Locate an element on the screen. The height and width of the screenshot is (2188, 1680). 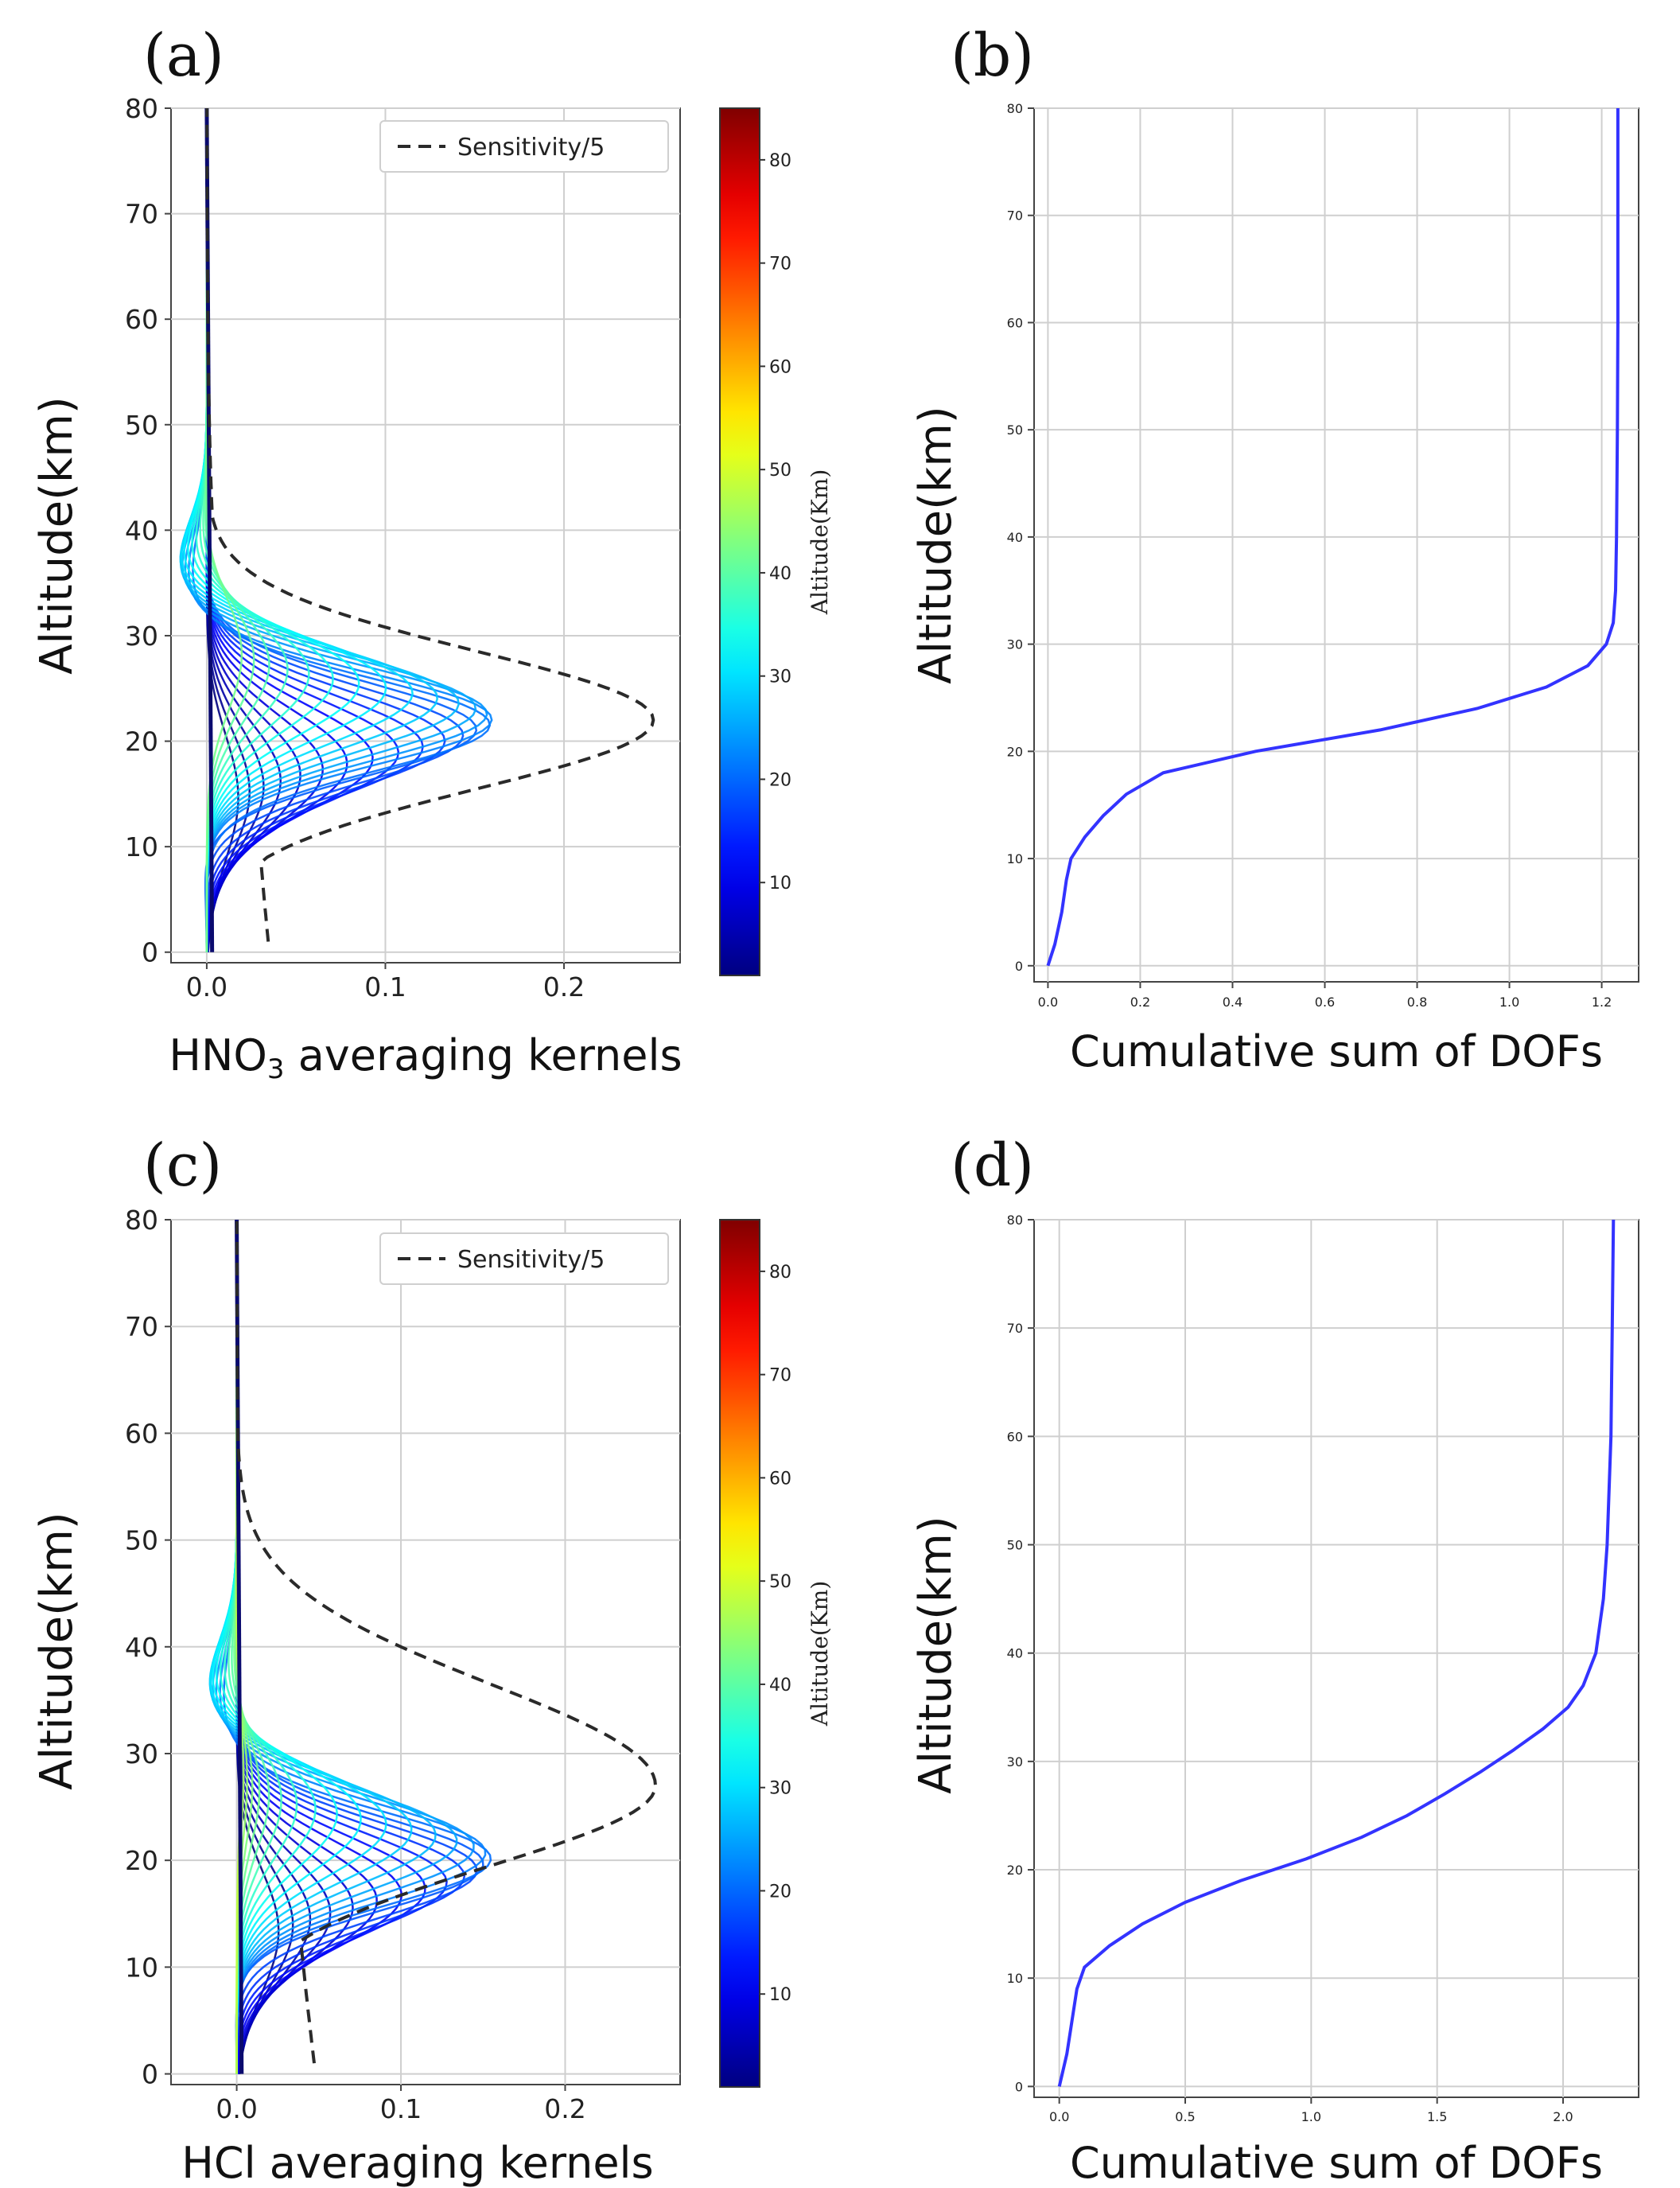
panel-d-ylabel: Altitude(km) is located at coordinates (936, 1655).